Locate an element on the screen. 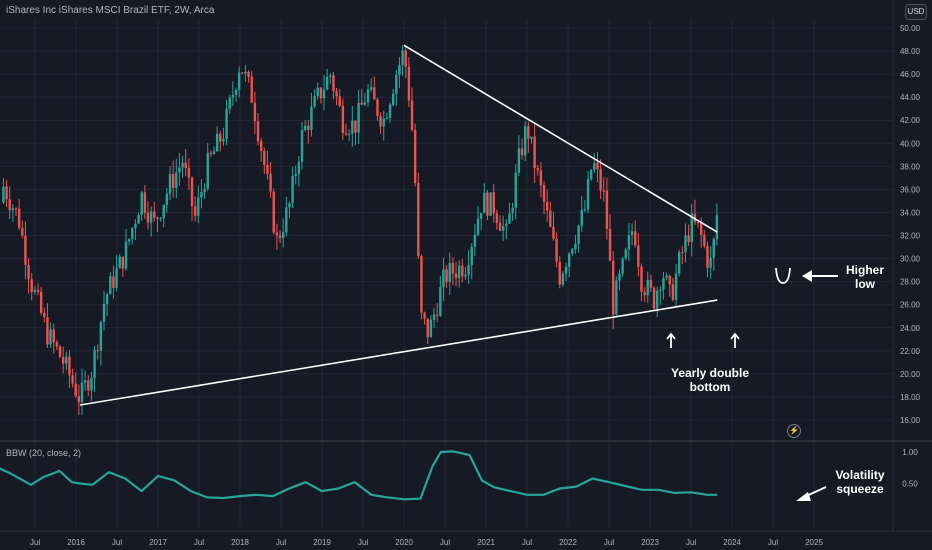 Image resolution: width=932 pixels, height=550 pixels. lightning-icon: ⚡ is located at coordinates (794, 431).